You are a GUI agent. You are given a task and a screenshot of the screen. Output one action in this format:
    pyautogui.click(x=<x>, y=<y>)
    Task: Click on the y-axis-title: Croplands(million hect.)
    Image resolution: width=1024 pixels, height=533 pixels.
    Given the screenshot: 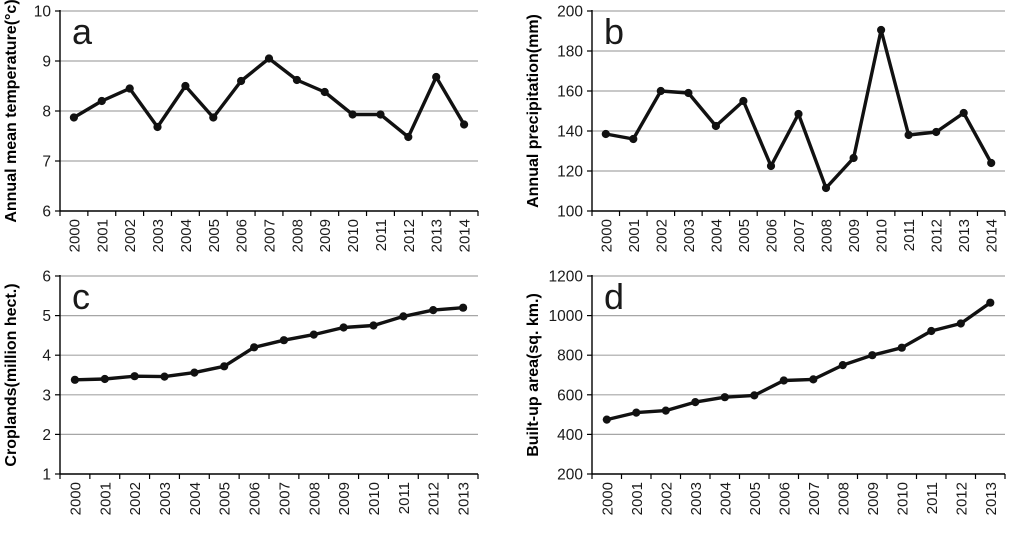 What is the action you would take?
    pyautogui.click(x=11, y=374)
    